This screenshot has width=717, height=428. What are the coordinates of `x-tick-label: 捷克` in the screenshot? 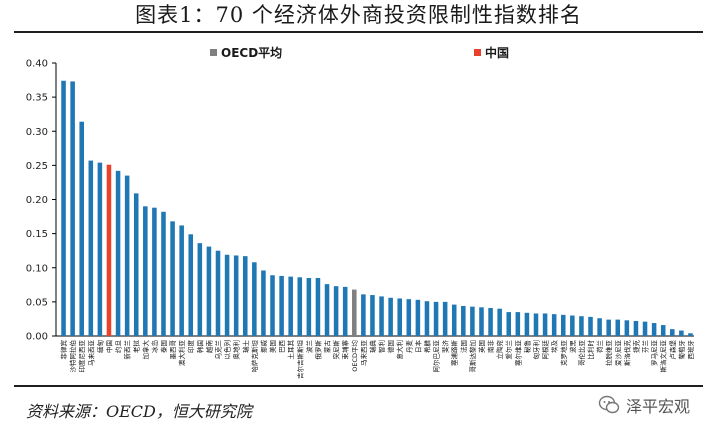 It's located at (635, 347).